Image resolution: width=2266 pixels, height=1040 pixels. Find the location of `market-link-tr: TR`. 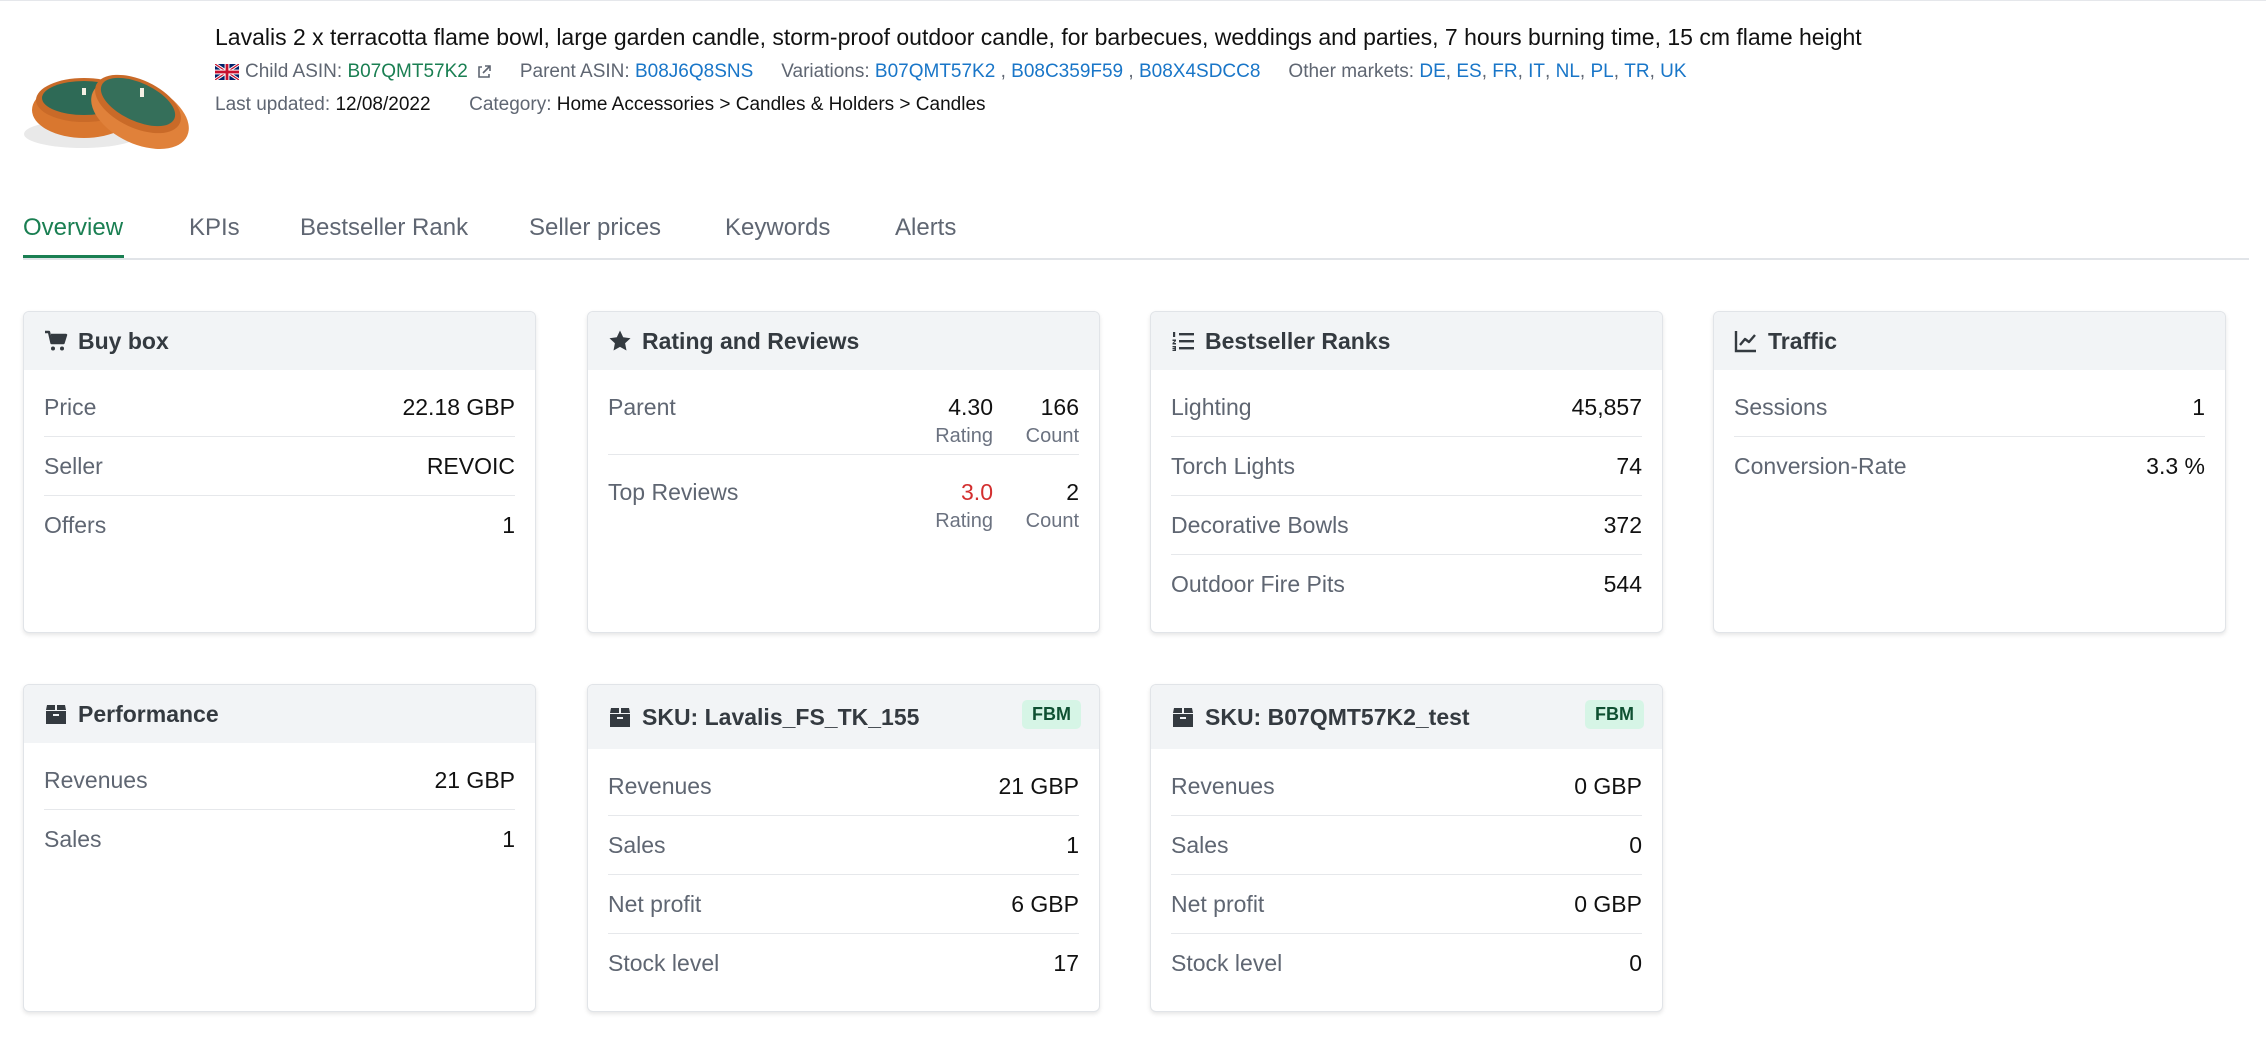

market-link-tr: TR is located at coordinates (1637, 71).